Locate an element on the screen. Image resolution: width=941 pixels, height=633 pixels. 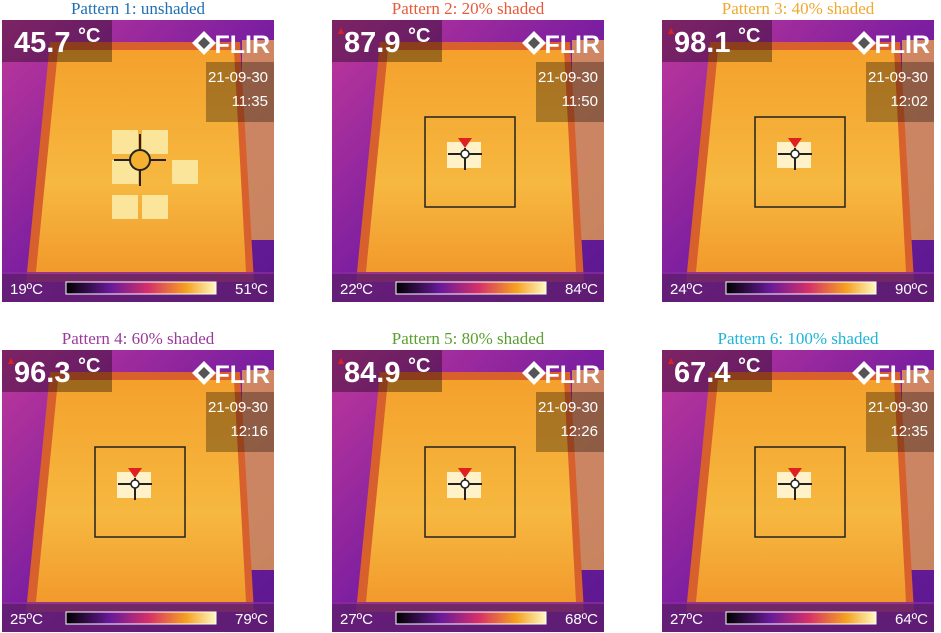
reading: 67.4 is located at coordinates (702, 373).